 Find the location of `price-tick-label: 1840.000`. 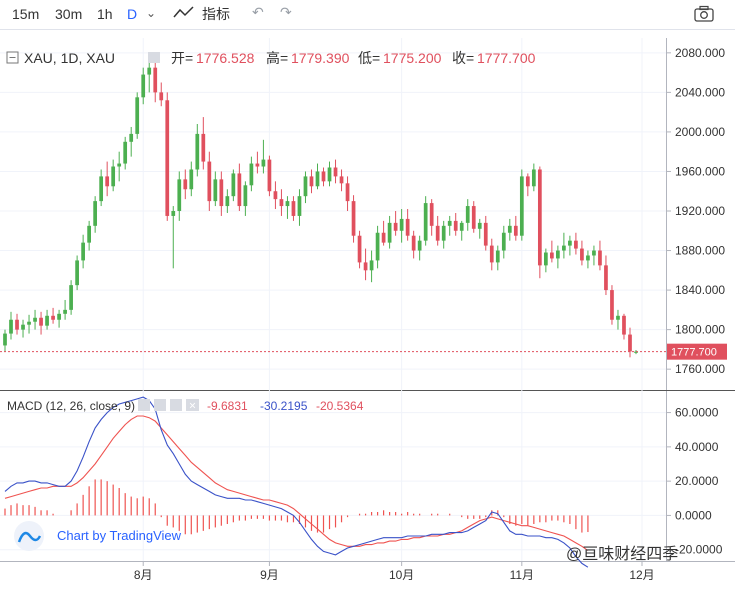

price-tick-label: 1840.000 is located at coordinates (700, 290).